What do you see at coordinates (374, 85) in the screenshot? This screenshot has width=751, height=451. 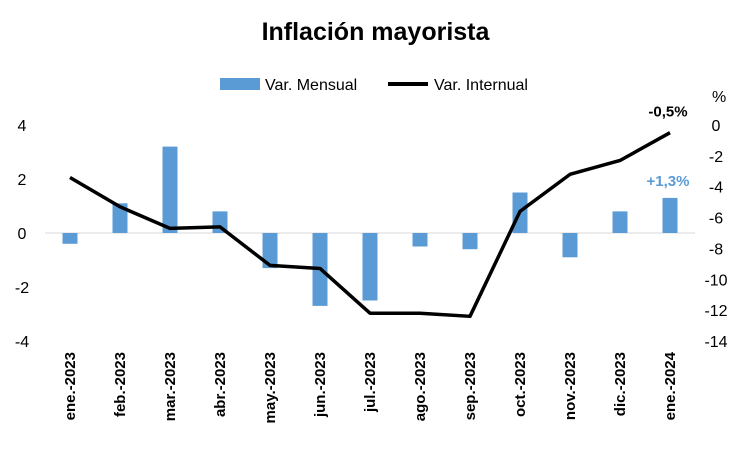 I see `legend: Var. Mensual Var. Internual` at bounding box center [374, 85].